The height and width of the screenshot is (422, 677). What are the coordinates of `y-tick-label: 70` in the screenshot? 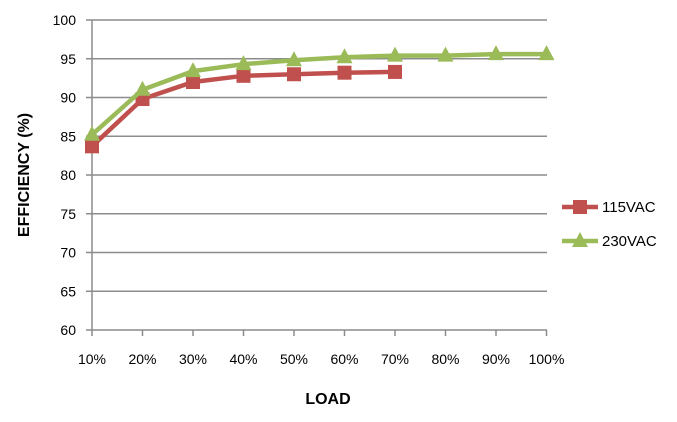 It's located at (68, 253).